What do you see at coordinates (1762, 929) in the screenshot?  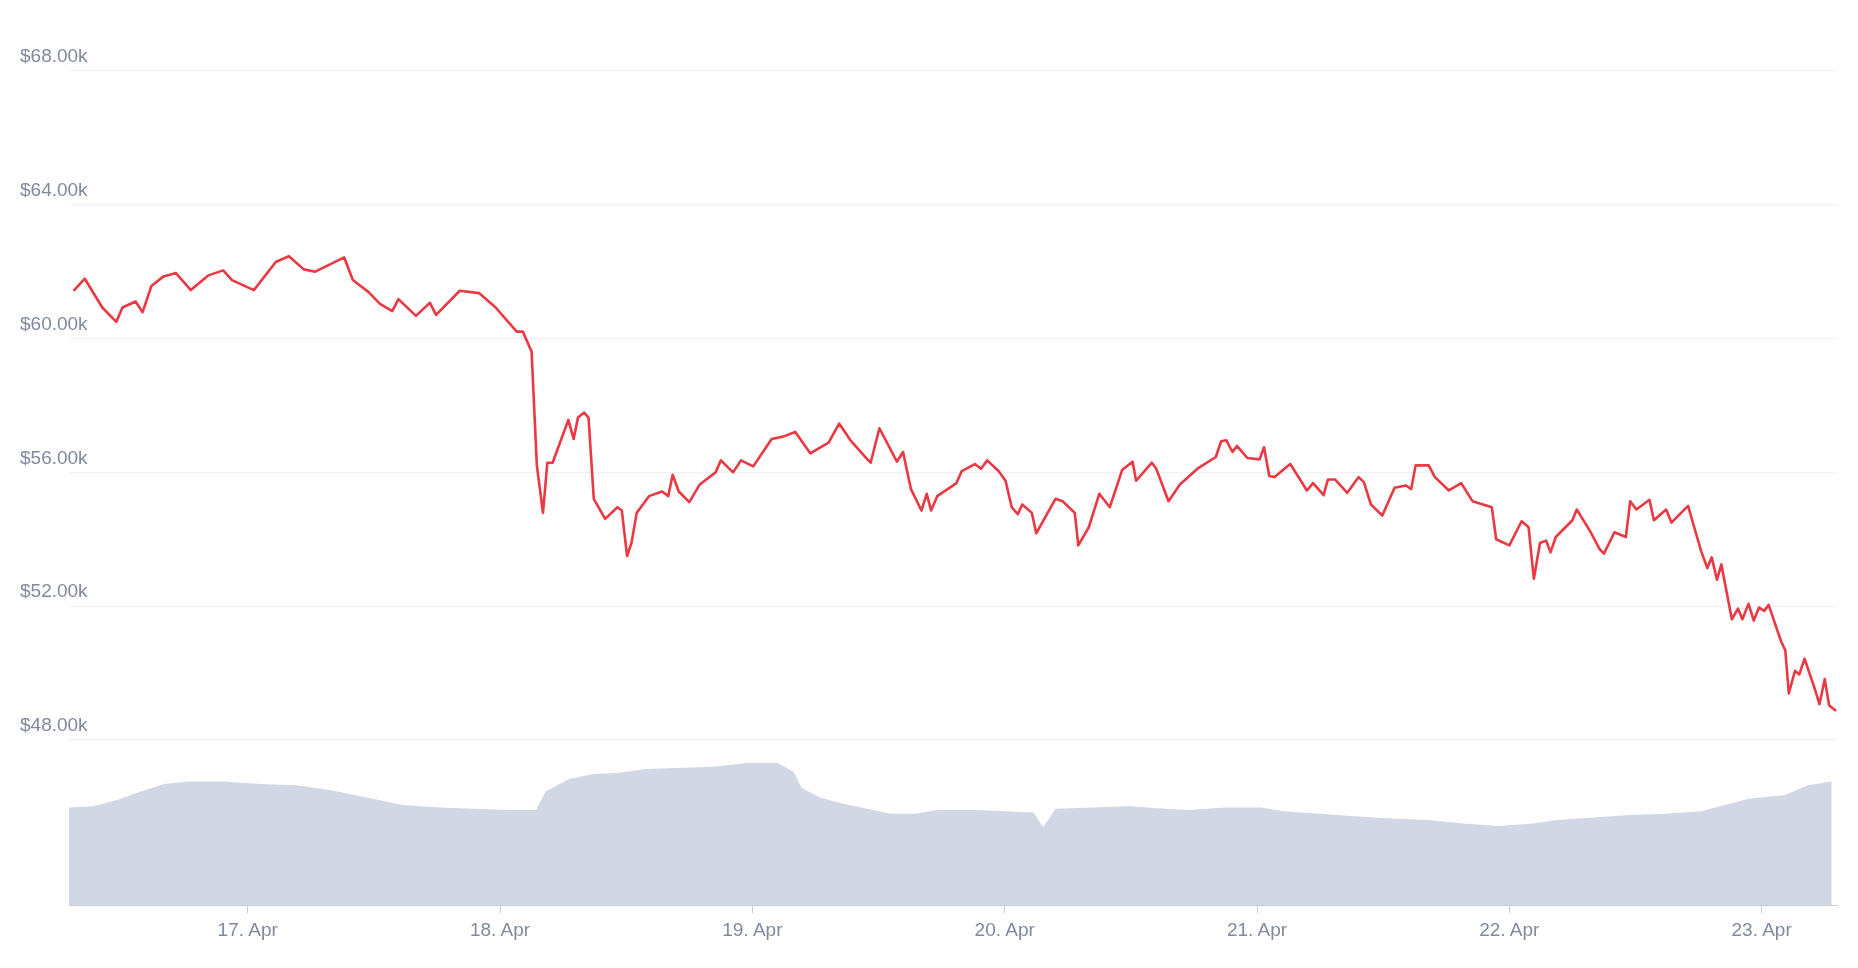 I see `x-tick-label: 23. Apr` at bounding box center [1762, 929].